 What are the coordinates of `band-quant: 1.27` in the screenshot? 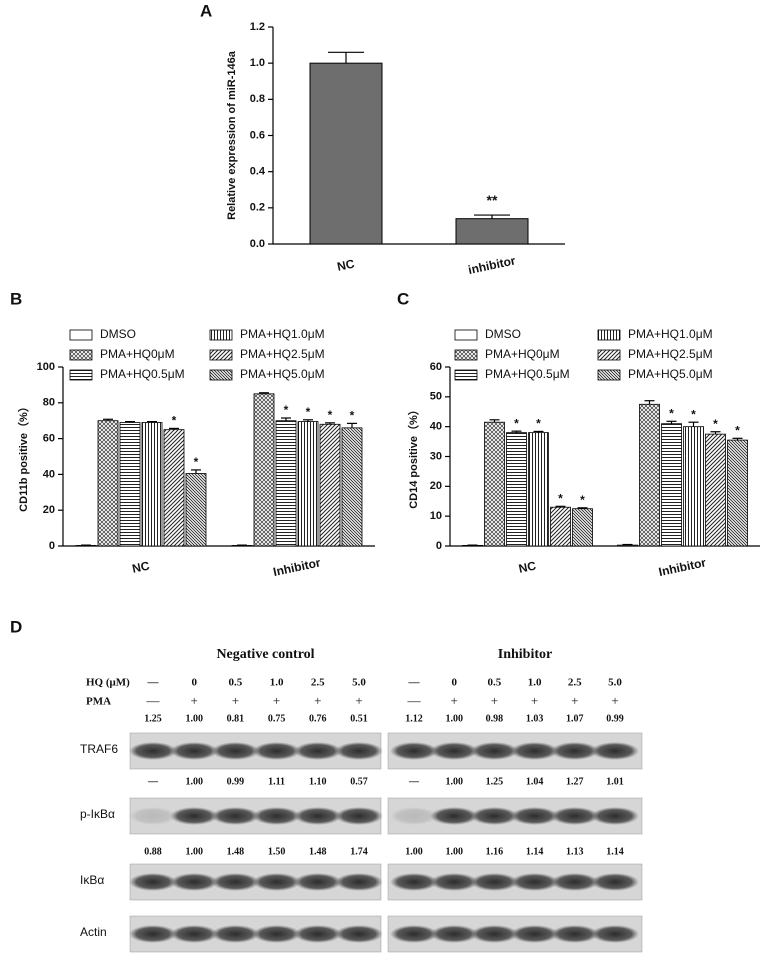 It's located at (575, 781).